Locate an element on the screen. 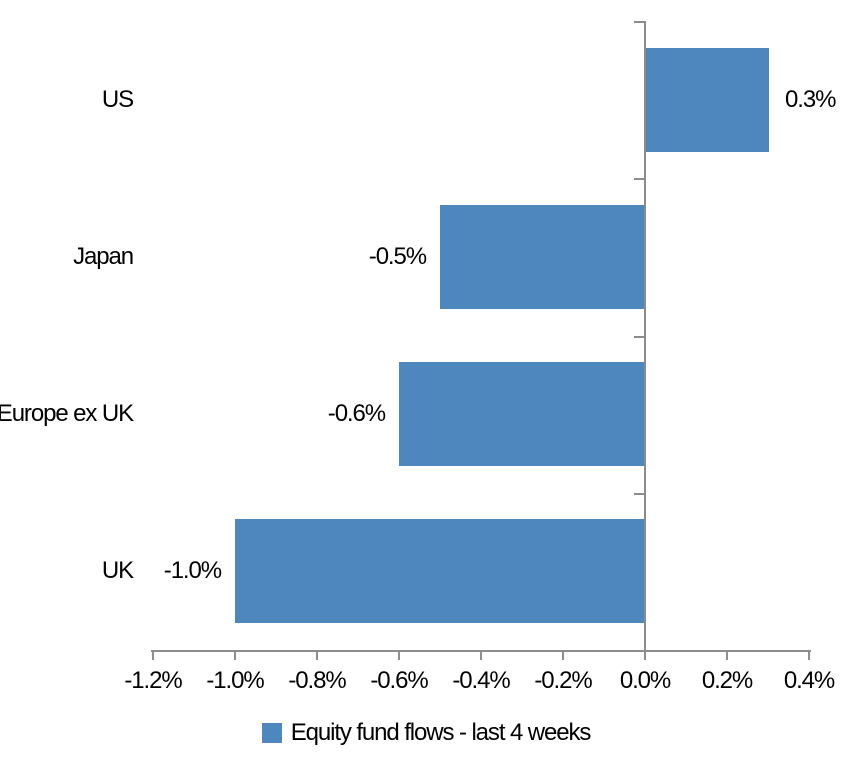  y-axis-line is located at coordinates (645, 336).